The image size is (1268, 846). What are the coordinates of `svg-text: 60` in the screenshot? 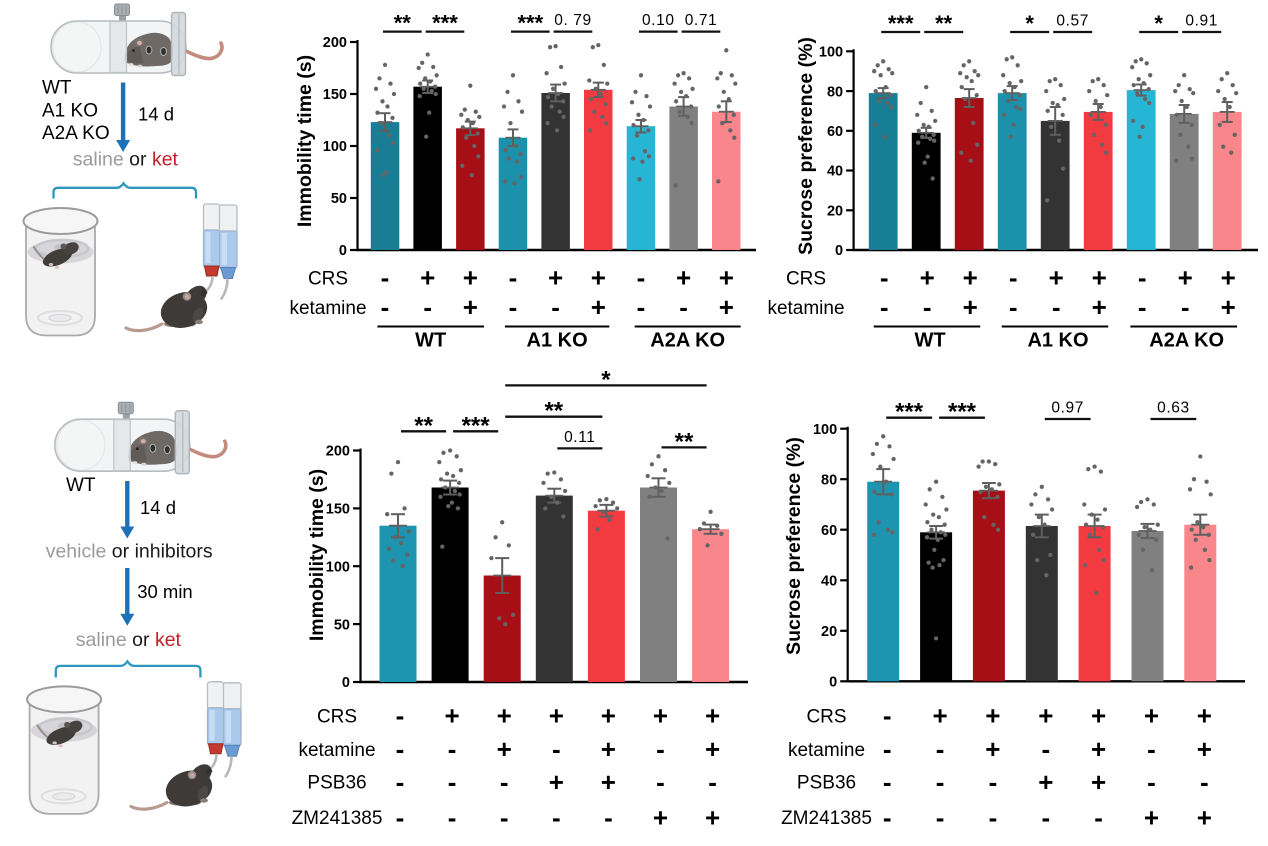 It's located at (829, 531).